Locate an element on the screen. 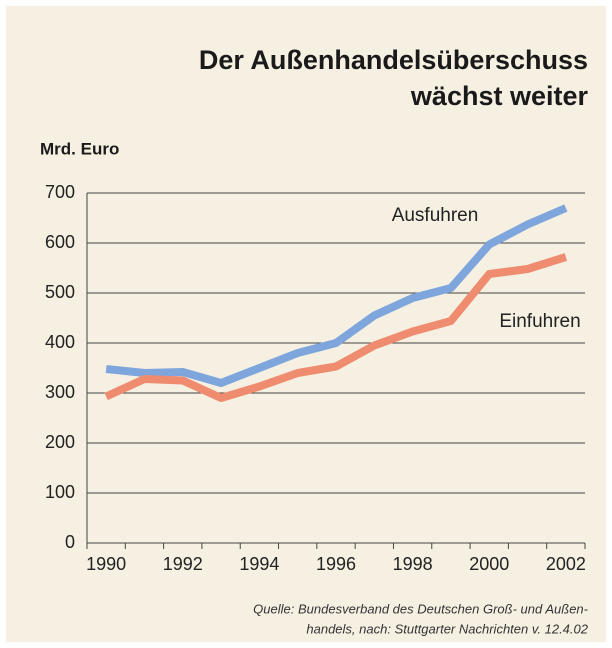 The height and width of the screenshot is (648, 612). y-tick-label: 300 is located at coordinates (60, 392).